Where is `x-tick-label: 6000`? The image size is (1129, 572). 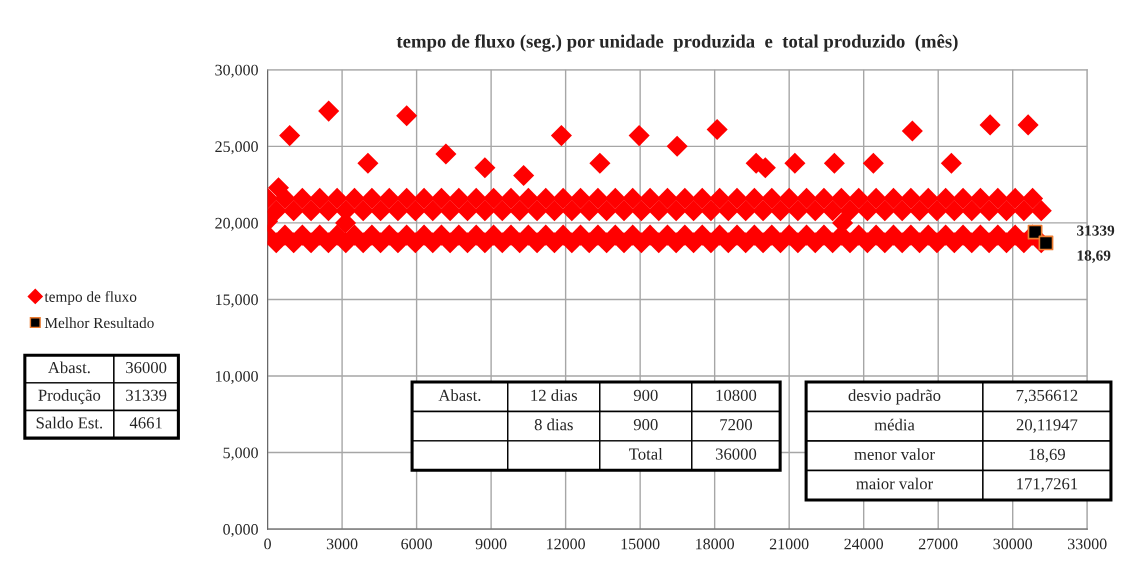 x-tick-label: 6000 is located at coordinates (416, 544).